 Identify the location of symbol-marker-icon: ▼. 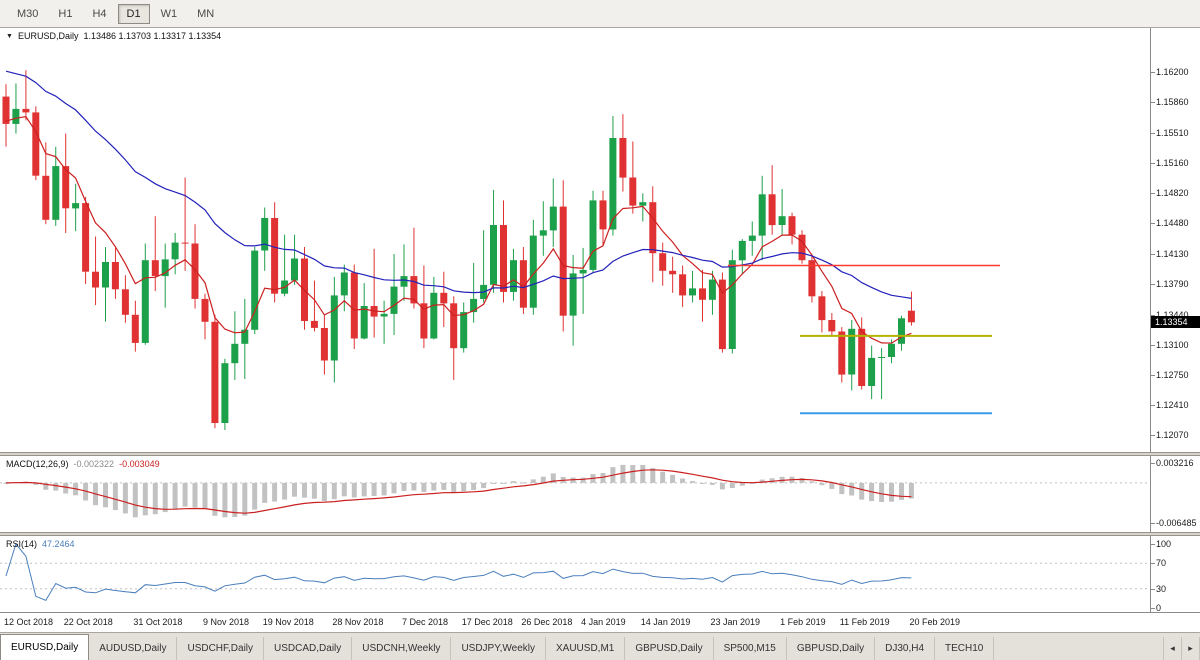
(9, 36).